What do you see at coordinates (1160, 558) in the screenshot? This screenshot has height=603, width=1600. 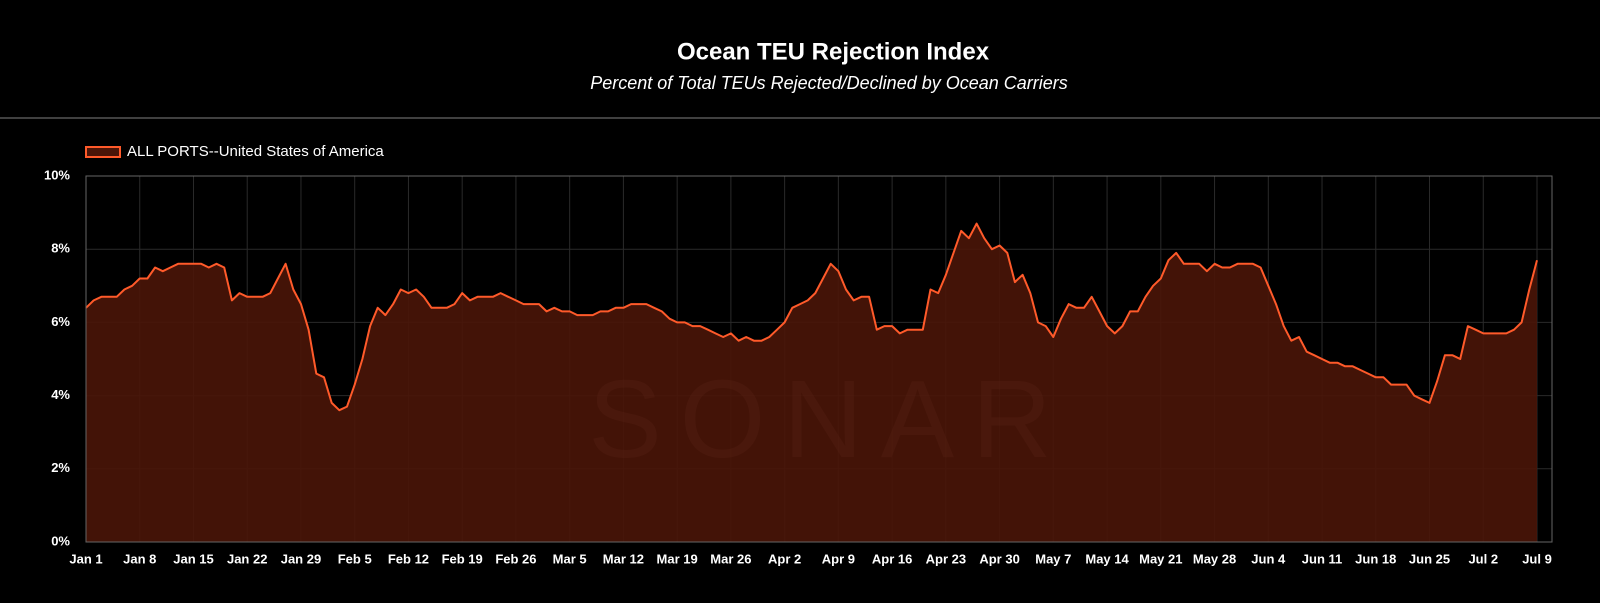 I see `x-tick-label: May 21` at bounding box center [1160, 558].